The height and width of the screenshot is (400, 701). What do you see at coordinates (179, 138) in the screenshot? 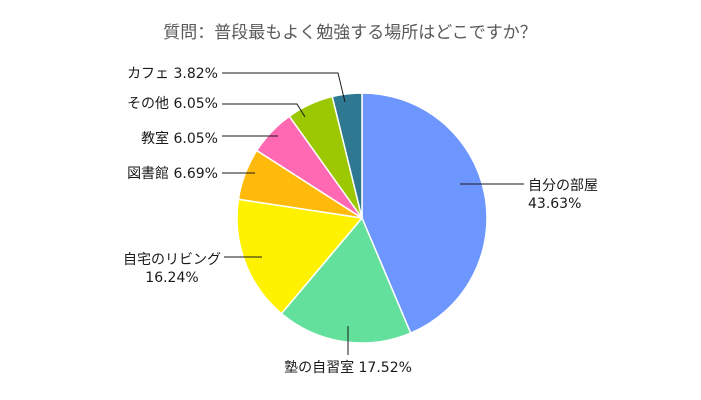
I see `slice-label: 教室 6.05%` at bounding box center [179, 138].